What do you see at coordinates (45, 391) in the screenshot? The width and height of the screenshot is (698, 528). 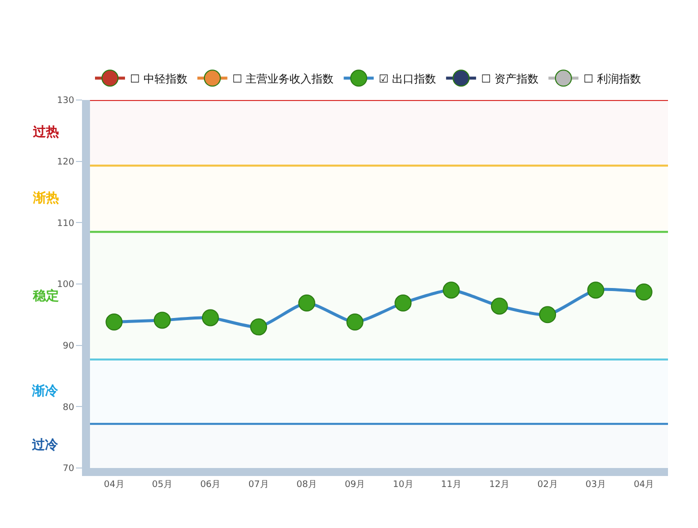 I see `band-label: 渐冷` at bounding box center [45, 391].